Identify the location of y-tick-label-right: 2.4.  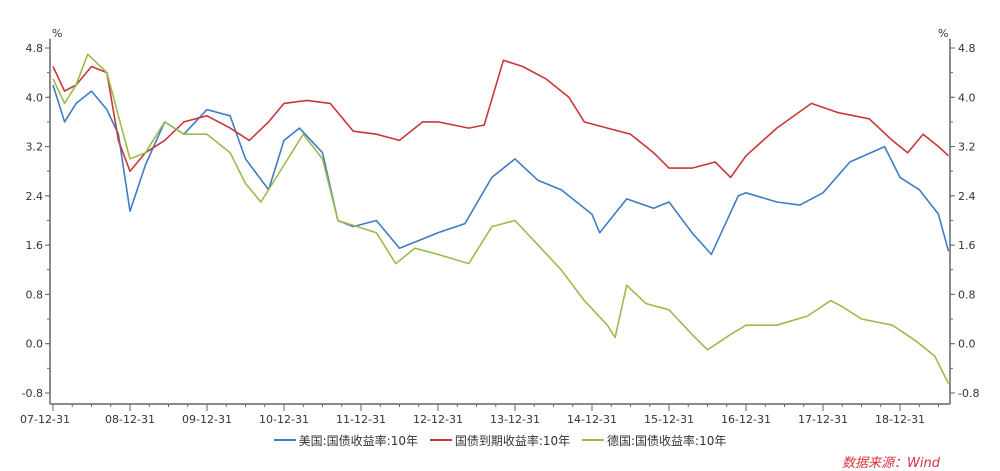
(967, 196).